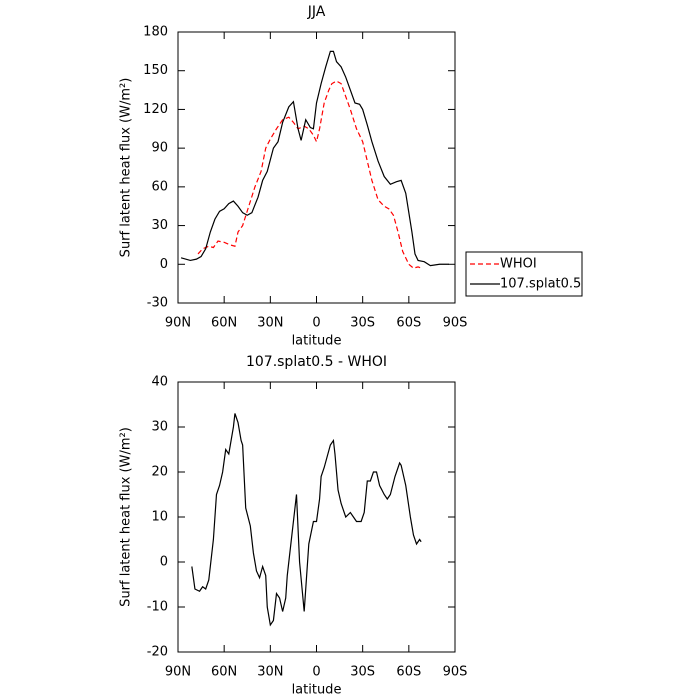 The width and height of the screenshot is (700, 700). Describe the element at coordinates (518, 264) in the screenshot. I see `legend-label: WHOI` at that location.